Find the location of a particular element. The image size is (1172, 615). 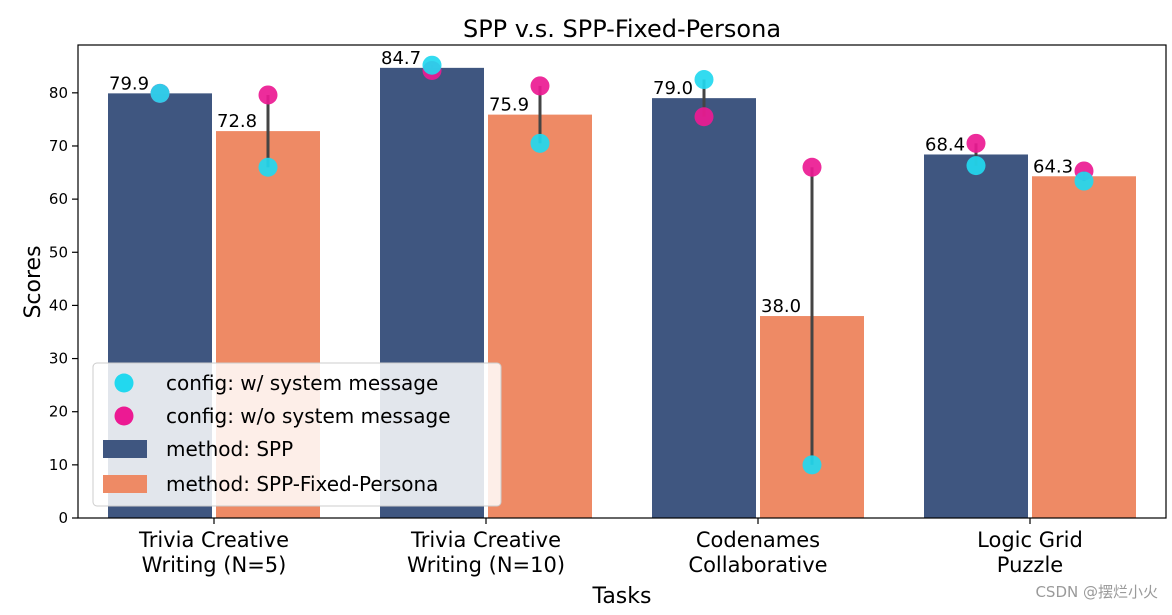

chart-title: SPP v.s. SPP-Fixed-Persona is located at coordinates (622, 29).